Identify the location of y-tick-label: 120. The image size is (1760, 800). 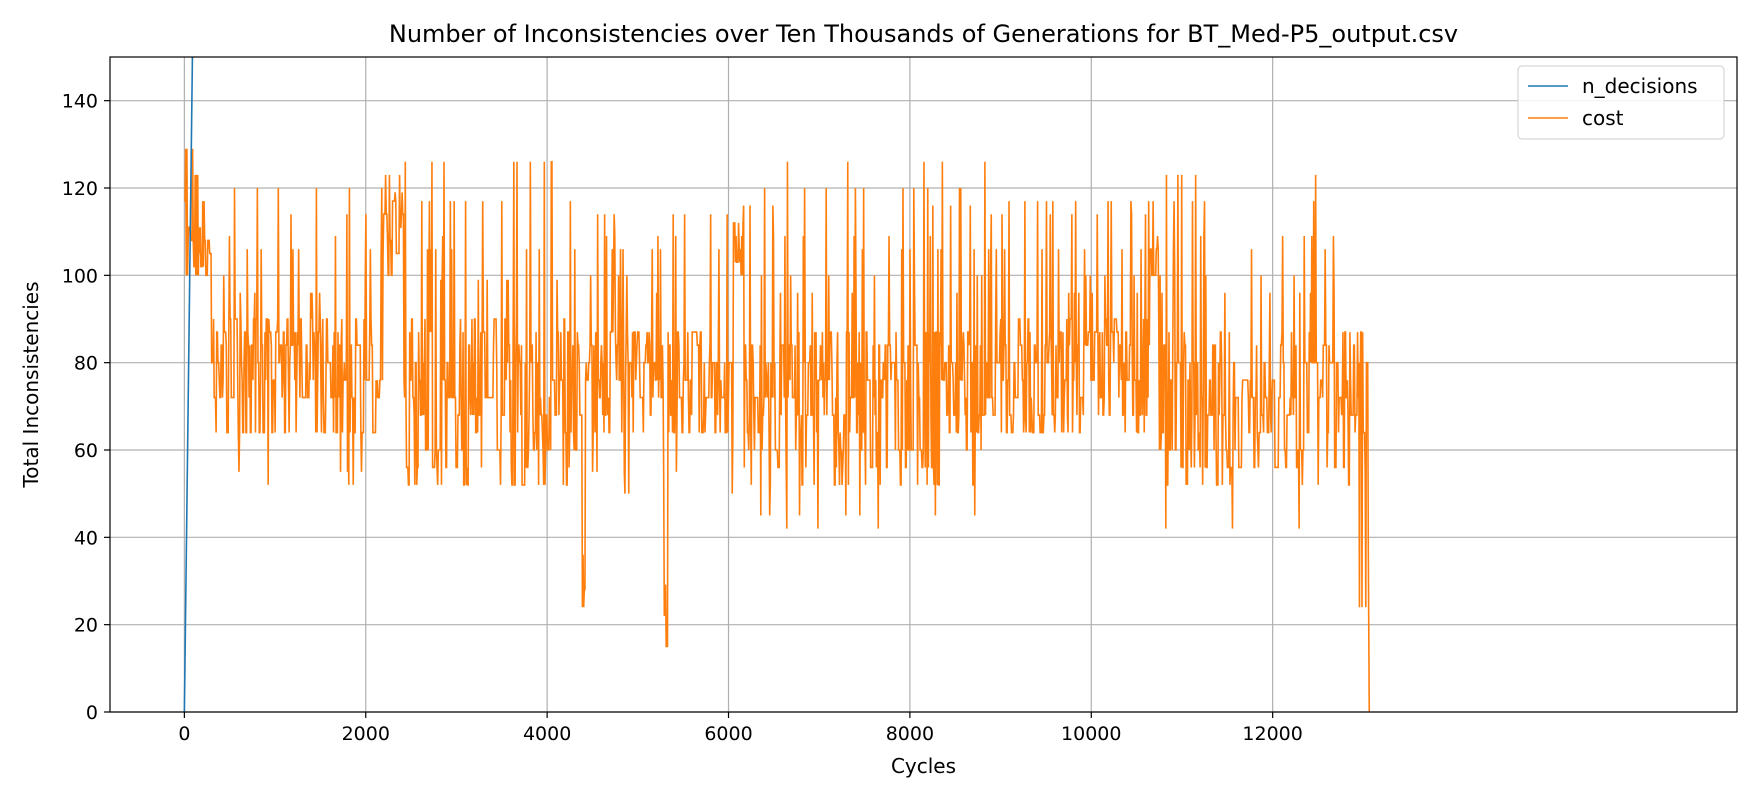
(80, 189).